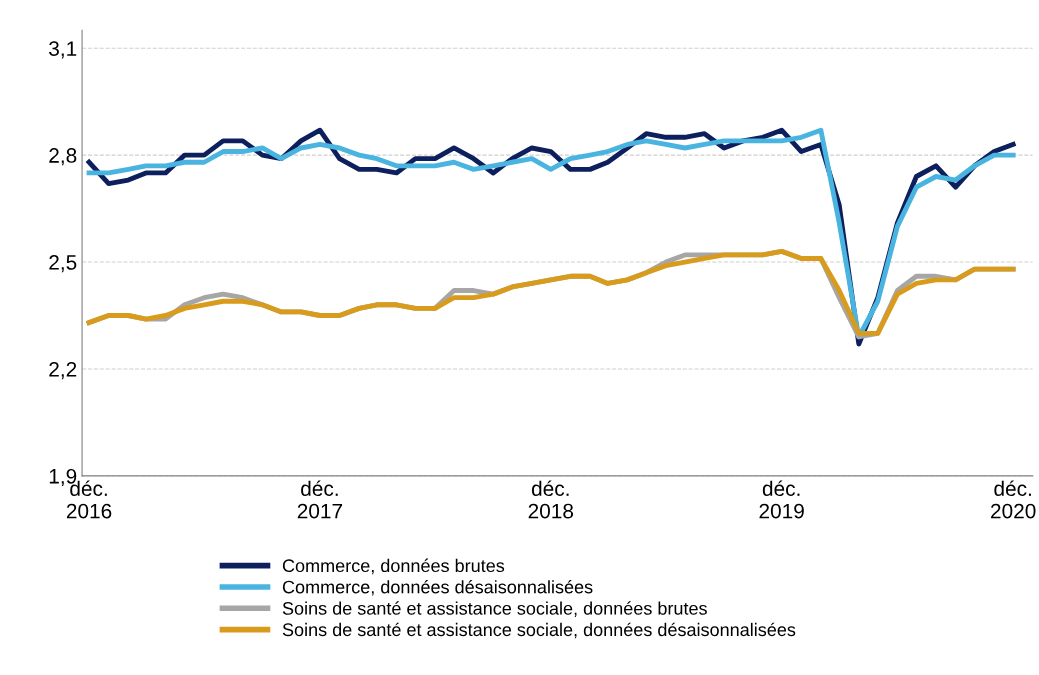  Describe the element at coordinates (63, 157) in the screenshot. I see `y-tick-label: 2,8` at that location.